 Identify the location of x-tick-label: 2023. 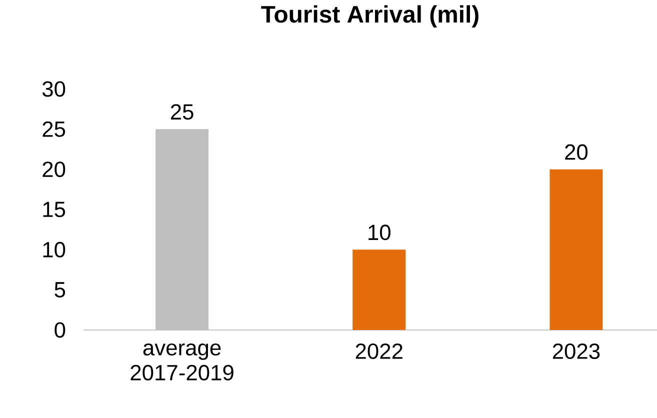
(576, 351).